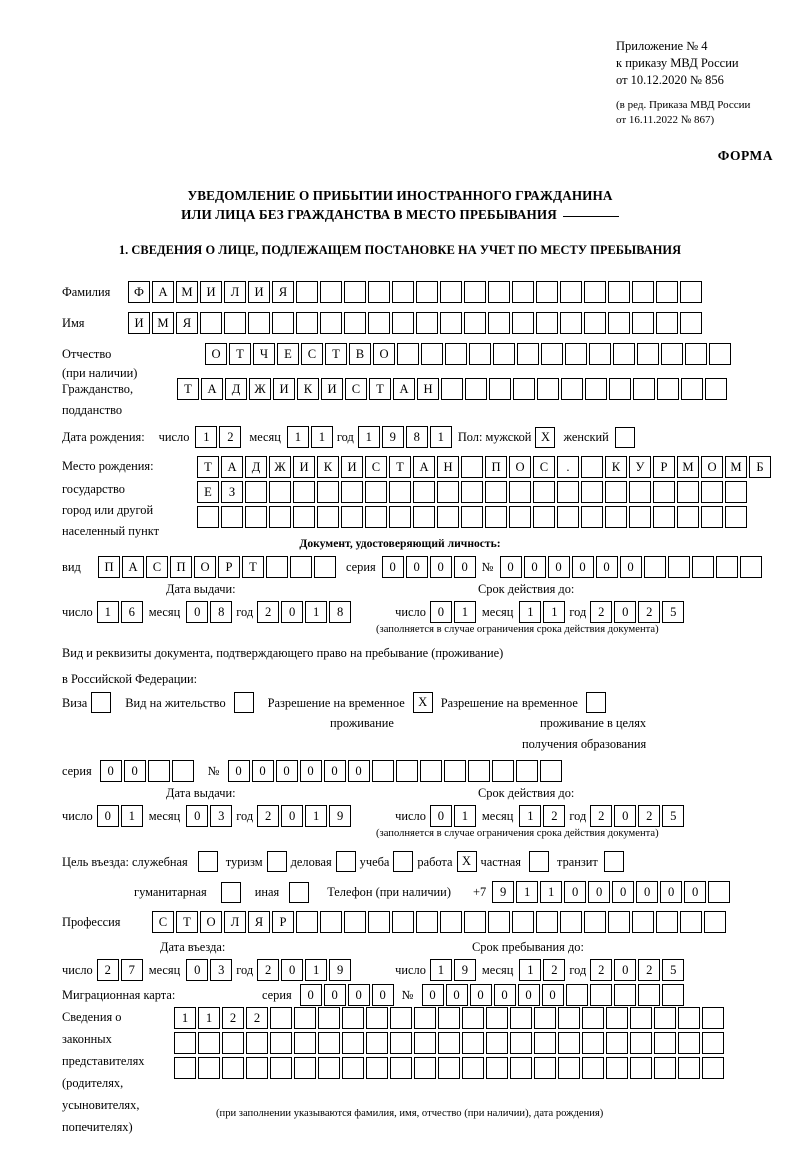  Describe the element at coordinates (332, 389) in the screenshot. I see `form-cell: И` at that location.